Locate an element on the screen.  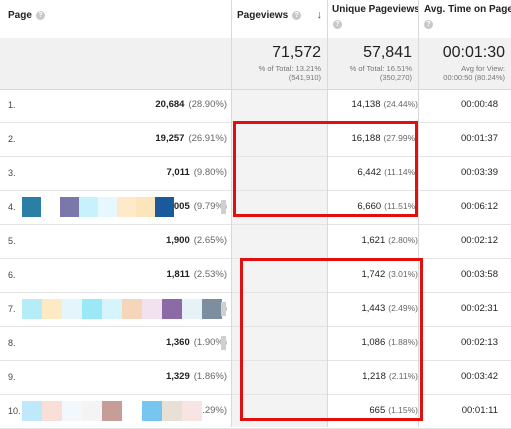
col-header-pageviews-label: Pageviews? is located at coordinates (269, 15).